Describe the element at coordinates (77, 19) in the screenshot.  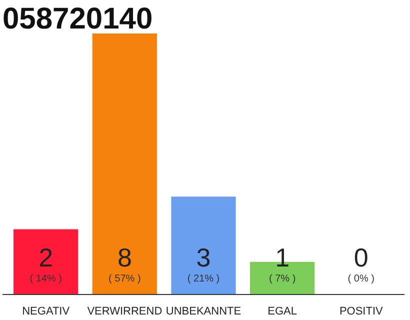
I see `chart-title: 058720140` at that location.